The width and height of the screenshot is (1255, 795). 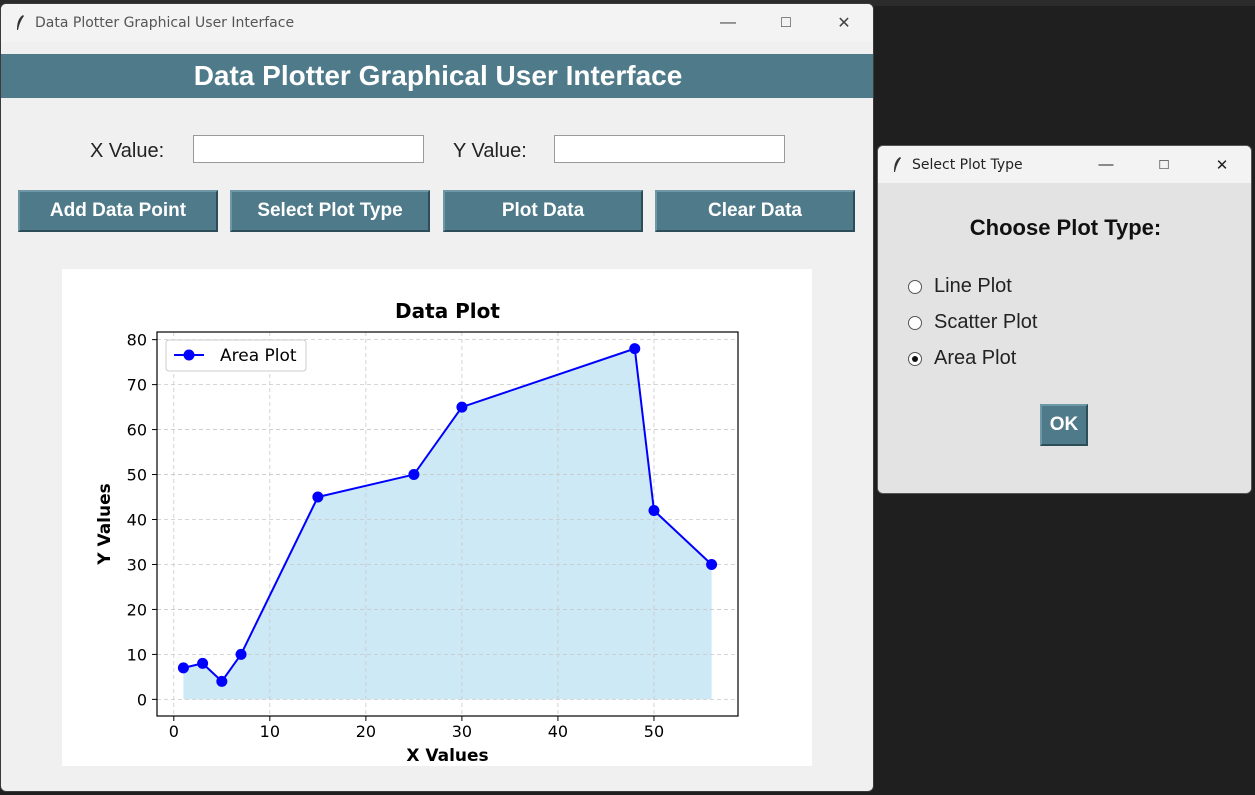 I want to click on add-data-point-button: Add Data Point, so click(x=118, y=211).